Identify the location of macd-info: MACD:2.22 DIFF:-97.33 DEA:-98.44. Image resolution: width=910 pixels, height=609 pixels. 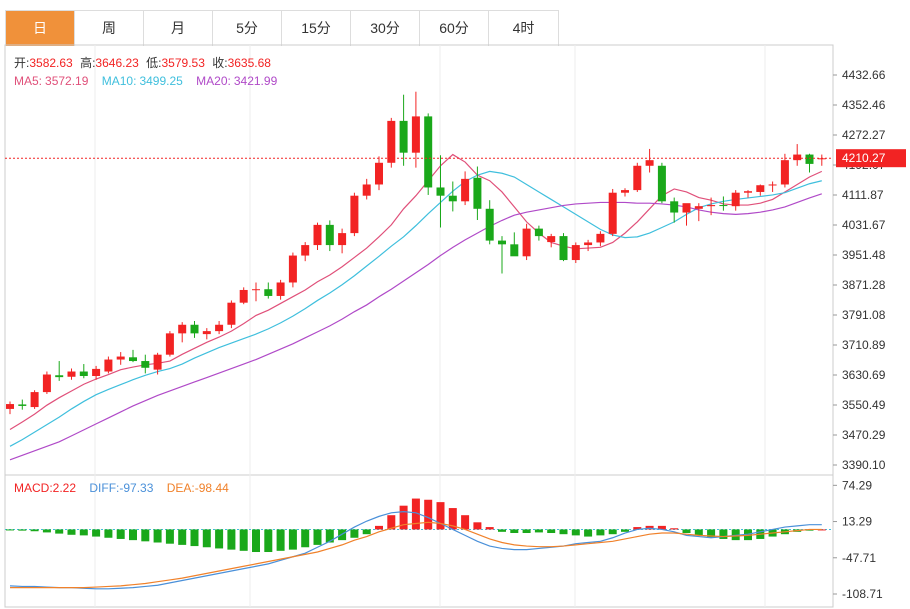
(121, 488).